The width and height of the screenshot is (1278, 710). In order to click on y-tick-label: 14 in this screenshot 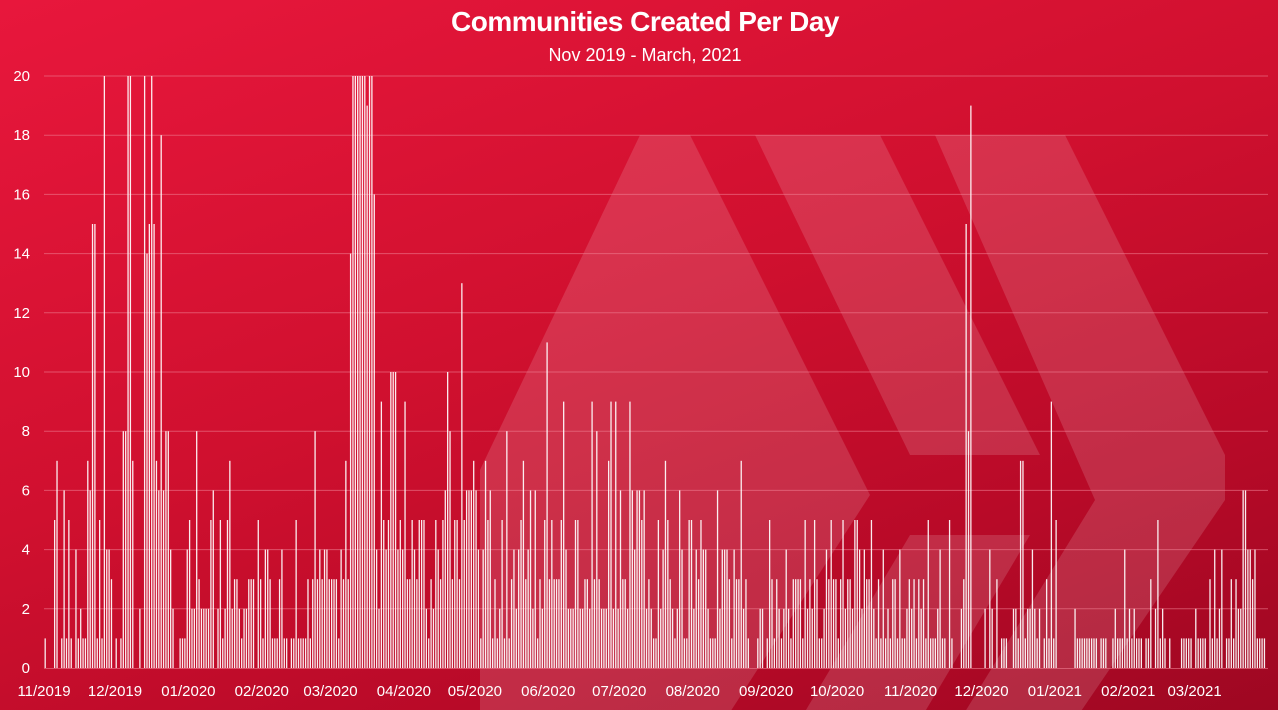, I will do `click(21, 254)`.